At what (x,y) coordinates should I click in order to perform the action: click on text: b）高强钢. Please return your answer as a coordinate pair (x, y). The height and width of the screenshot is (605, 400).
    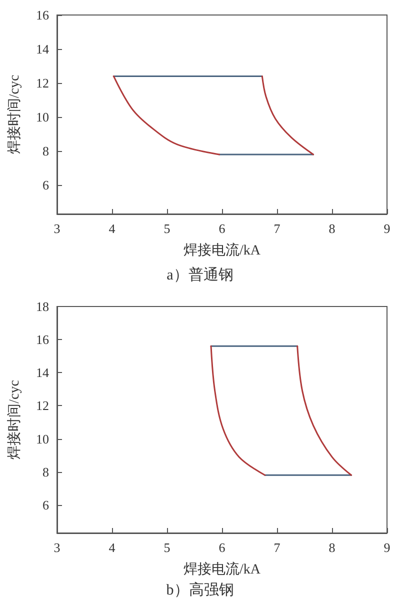
    Looking at the image, I should click on (200, 590).